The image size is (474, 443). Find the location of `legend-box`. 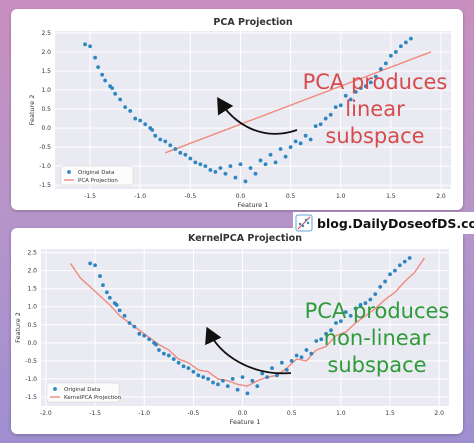

legend-box is located at coordinates (83, 392).